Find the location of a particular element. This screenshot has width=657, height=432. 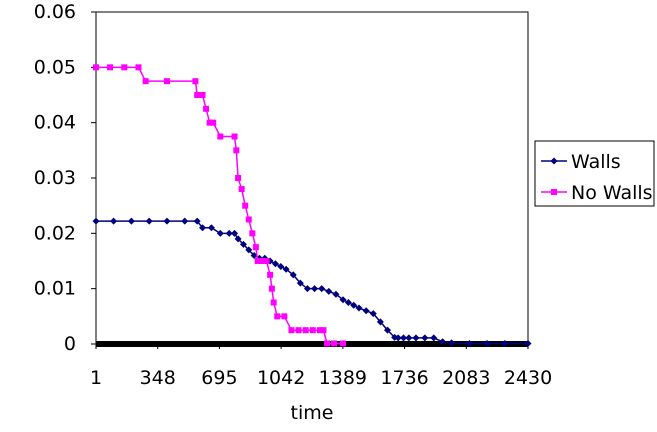

y-tick-label: 0.04 is located at coordinates (55, 123).